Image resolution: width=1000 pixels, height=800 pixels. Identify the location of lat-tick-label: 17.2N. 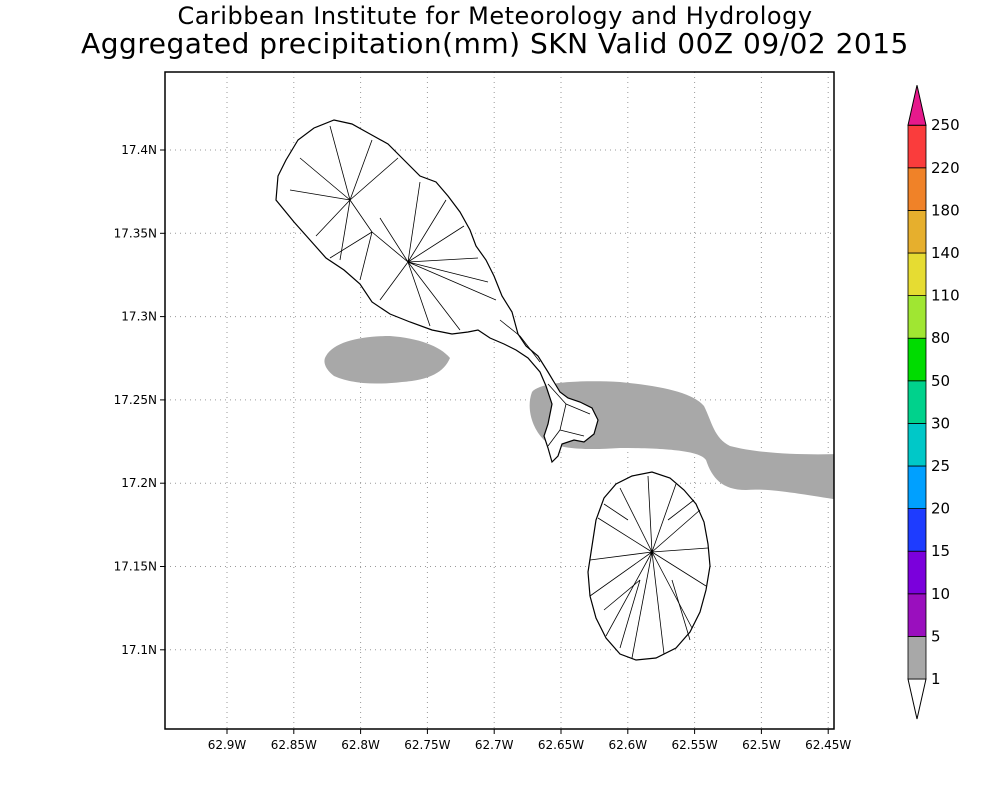
(139, 483).